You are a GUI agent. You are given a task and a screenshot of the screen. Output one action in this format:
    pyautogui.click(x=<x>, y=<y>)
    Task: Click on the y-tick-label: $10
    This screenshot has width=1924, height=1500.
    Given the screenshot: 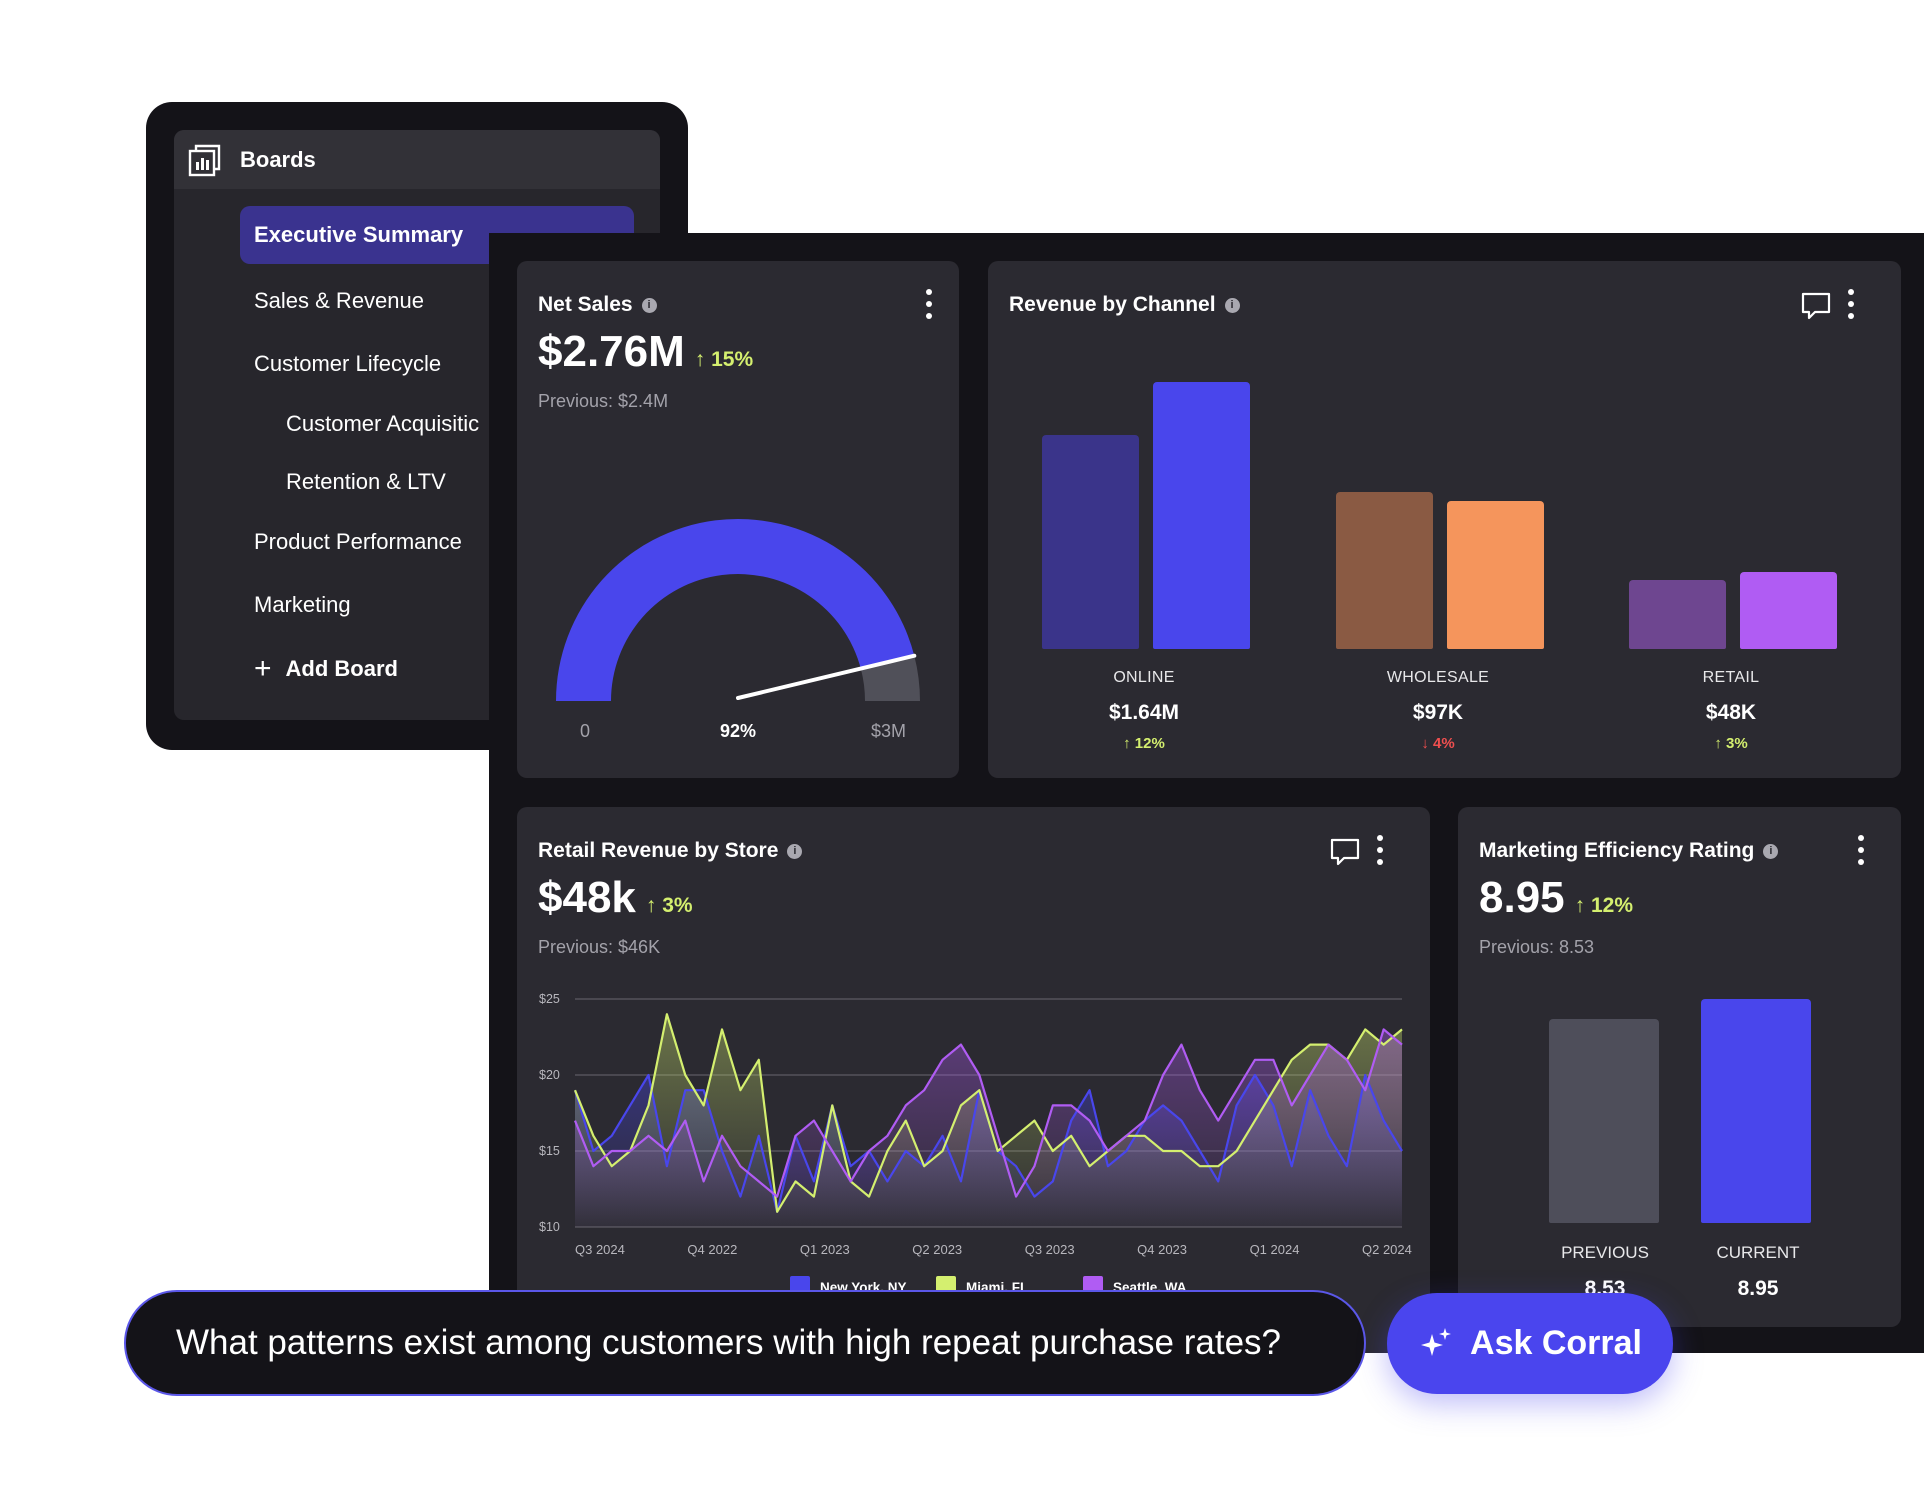 What is the action you would take?
    pyautogui.click(x=549, y=1227)
    